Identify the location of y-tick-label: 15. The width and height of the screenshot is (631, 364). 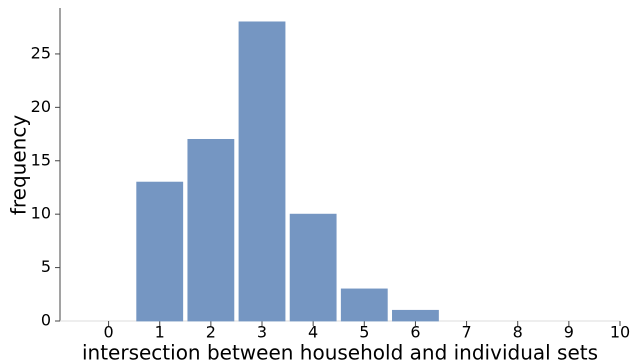
(41, 159).